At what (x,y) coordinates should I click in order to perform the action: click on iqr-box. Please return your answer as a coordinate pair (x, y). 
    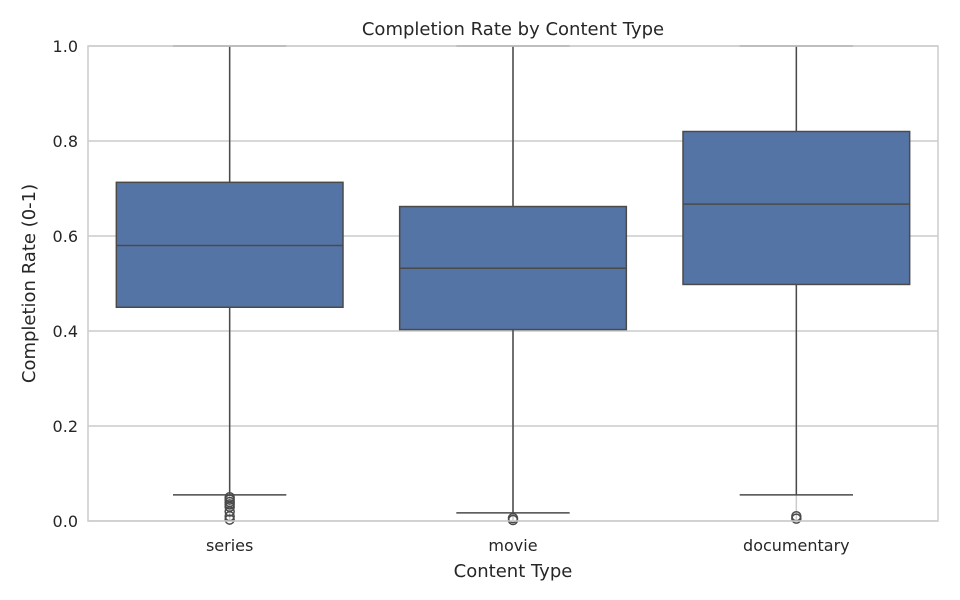
    Looking at the image, I should click on (796, 208).